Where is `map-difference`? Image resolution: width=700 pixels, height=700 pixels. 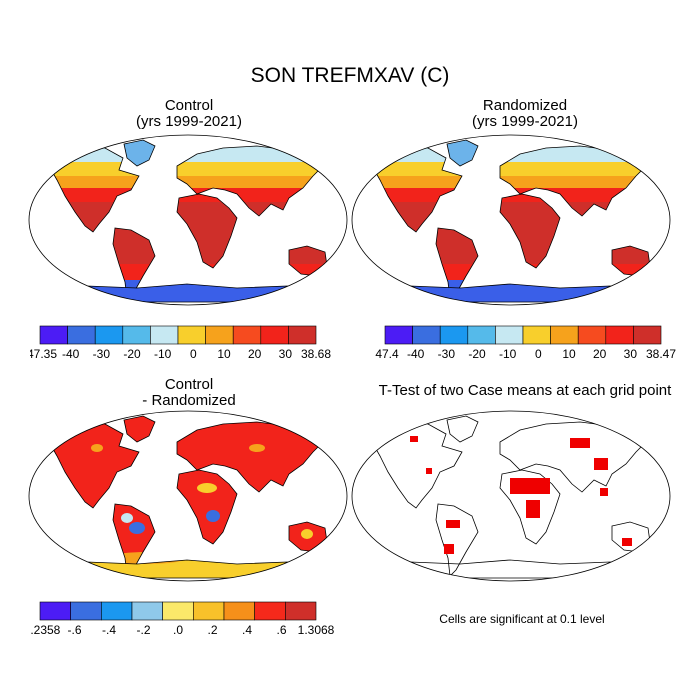 map-difference is located at coordinates (188, 496).